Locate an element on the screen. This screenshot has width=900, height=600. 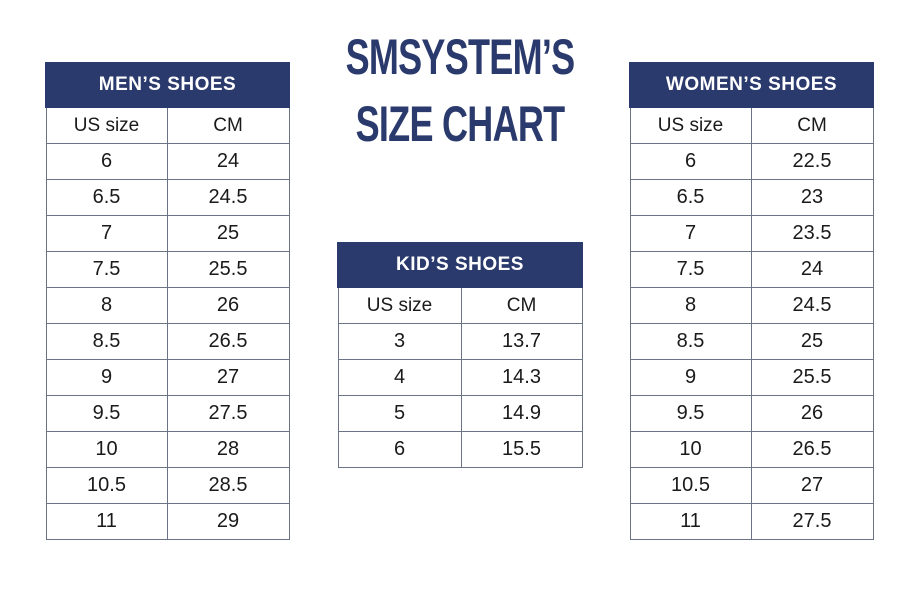
women-col-us-size: US size is located at coordinates (690, 125).